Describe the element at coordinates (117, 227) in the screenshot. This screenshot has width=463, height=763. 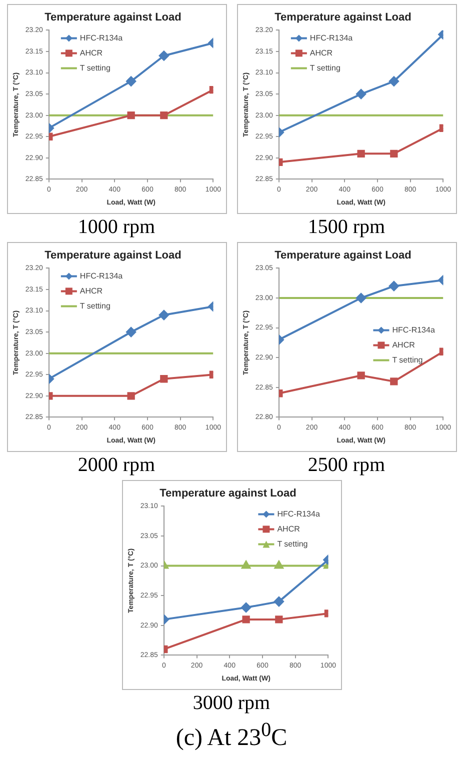
I see `text: 1000 rpm` at that location.